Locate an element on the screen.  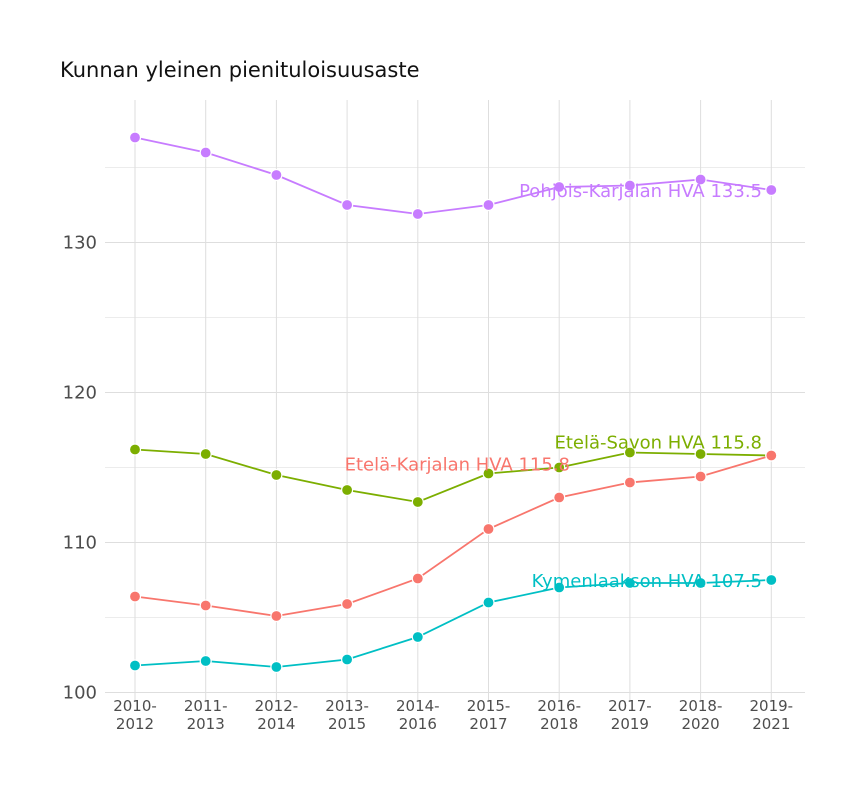
x-tick-label: 2019-2021 is located at coordinates (772, 715).